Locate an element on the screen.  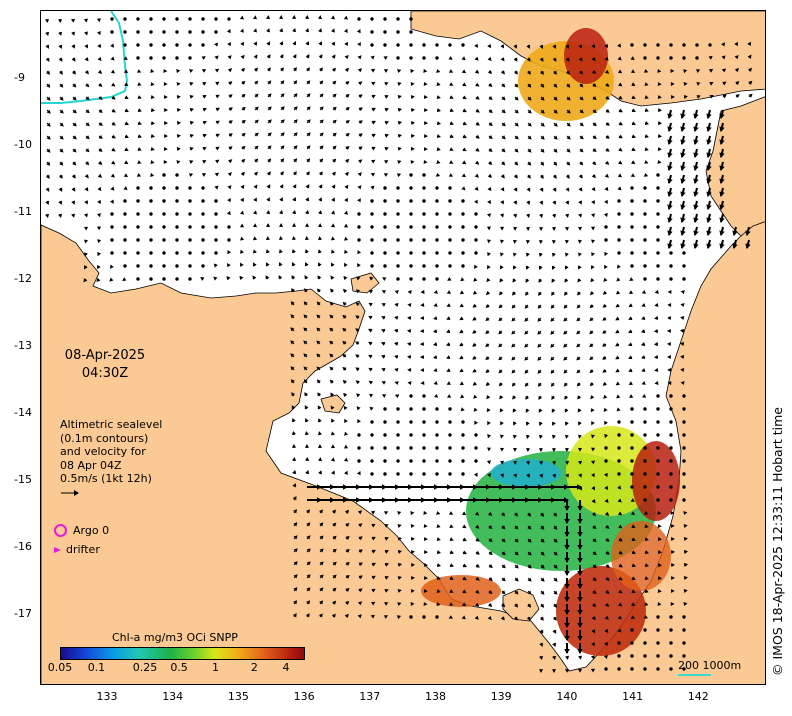
drifter-legend: drifter is located at coordinates (77, 549).